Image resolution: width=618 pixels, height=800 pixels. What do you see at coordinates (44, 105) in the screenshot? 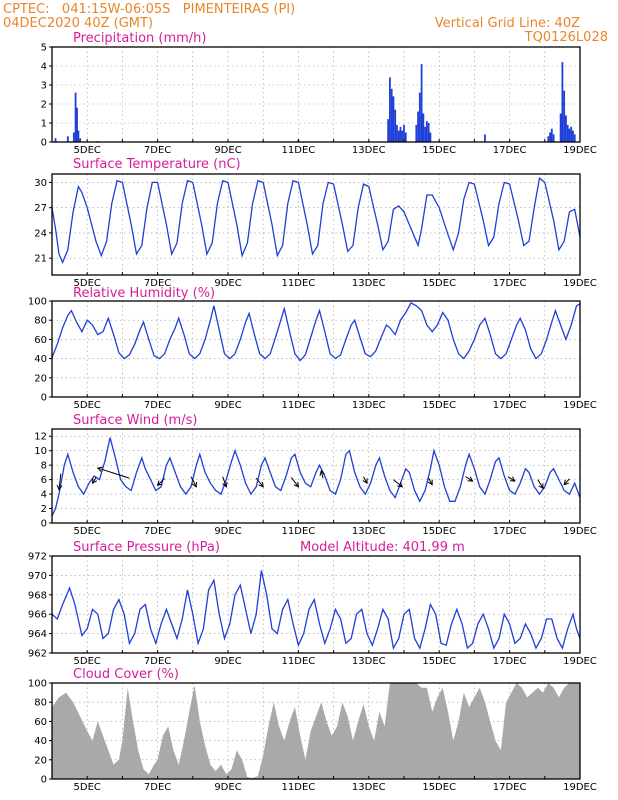
I see `y-tick-label: 2` at bounding box center [44, 105].